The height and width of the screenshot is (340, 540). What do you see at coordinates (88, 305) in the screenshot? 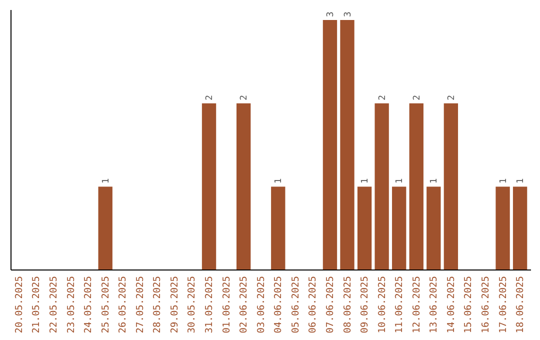
I see `x-tick-label: 24.05.2025` at bounding box center [88, 305].